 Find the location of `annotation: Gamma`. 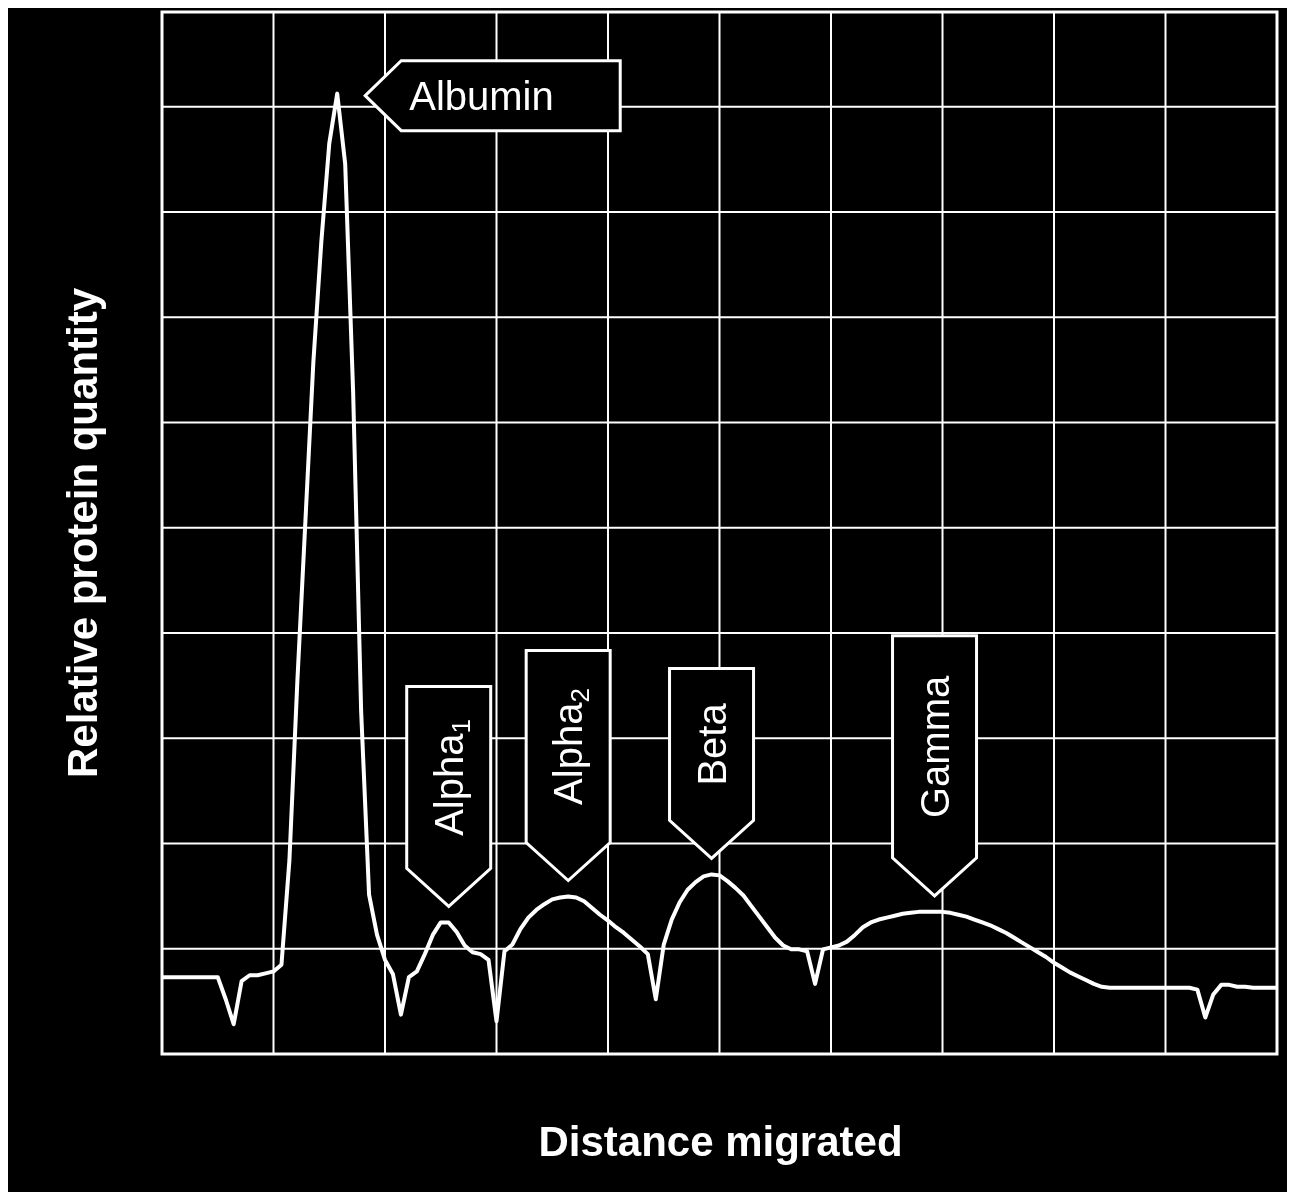

annotation: Gamma is located at coordinates (934, 746).